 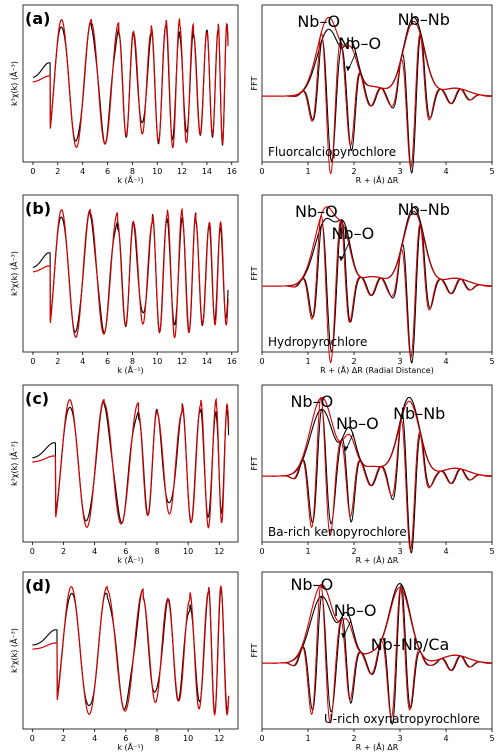 I want to click on peak-annotation: Nb–Nb/Ca, so click(x=410, y=644).